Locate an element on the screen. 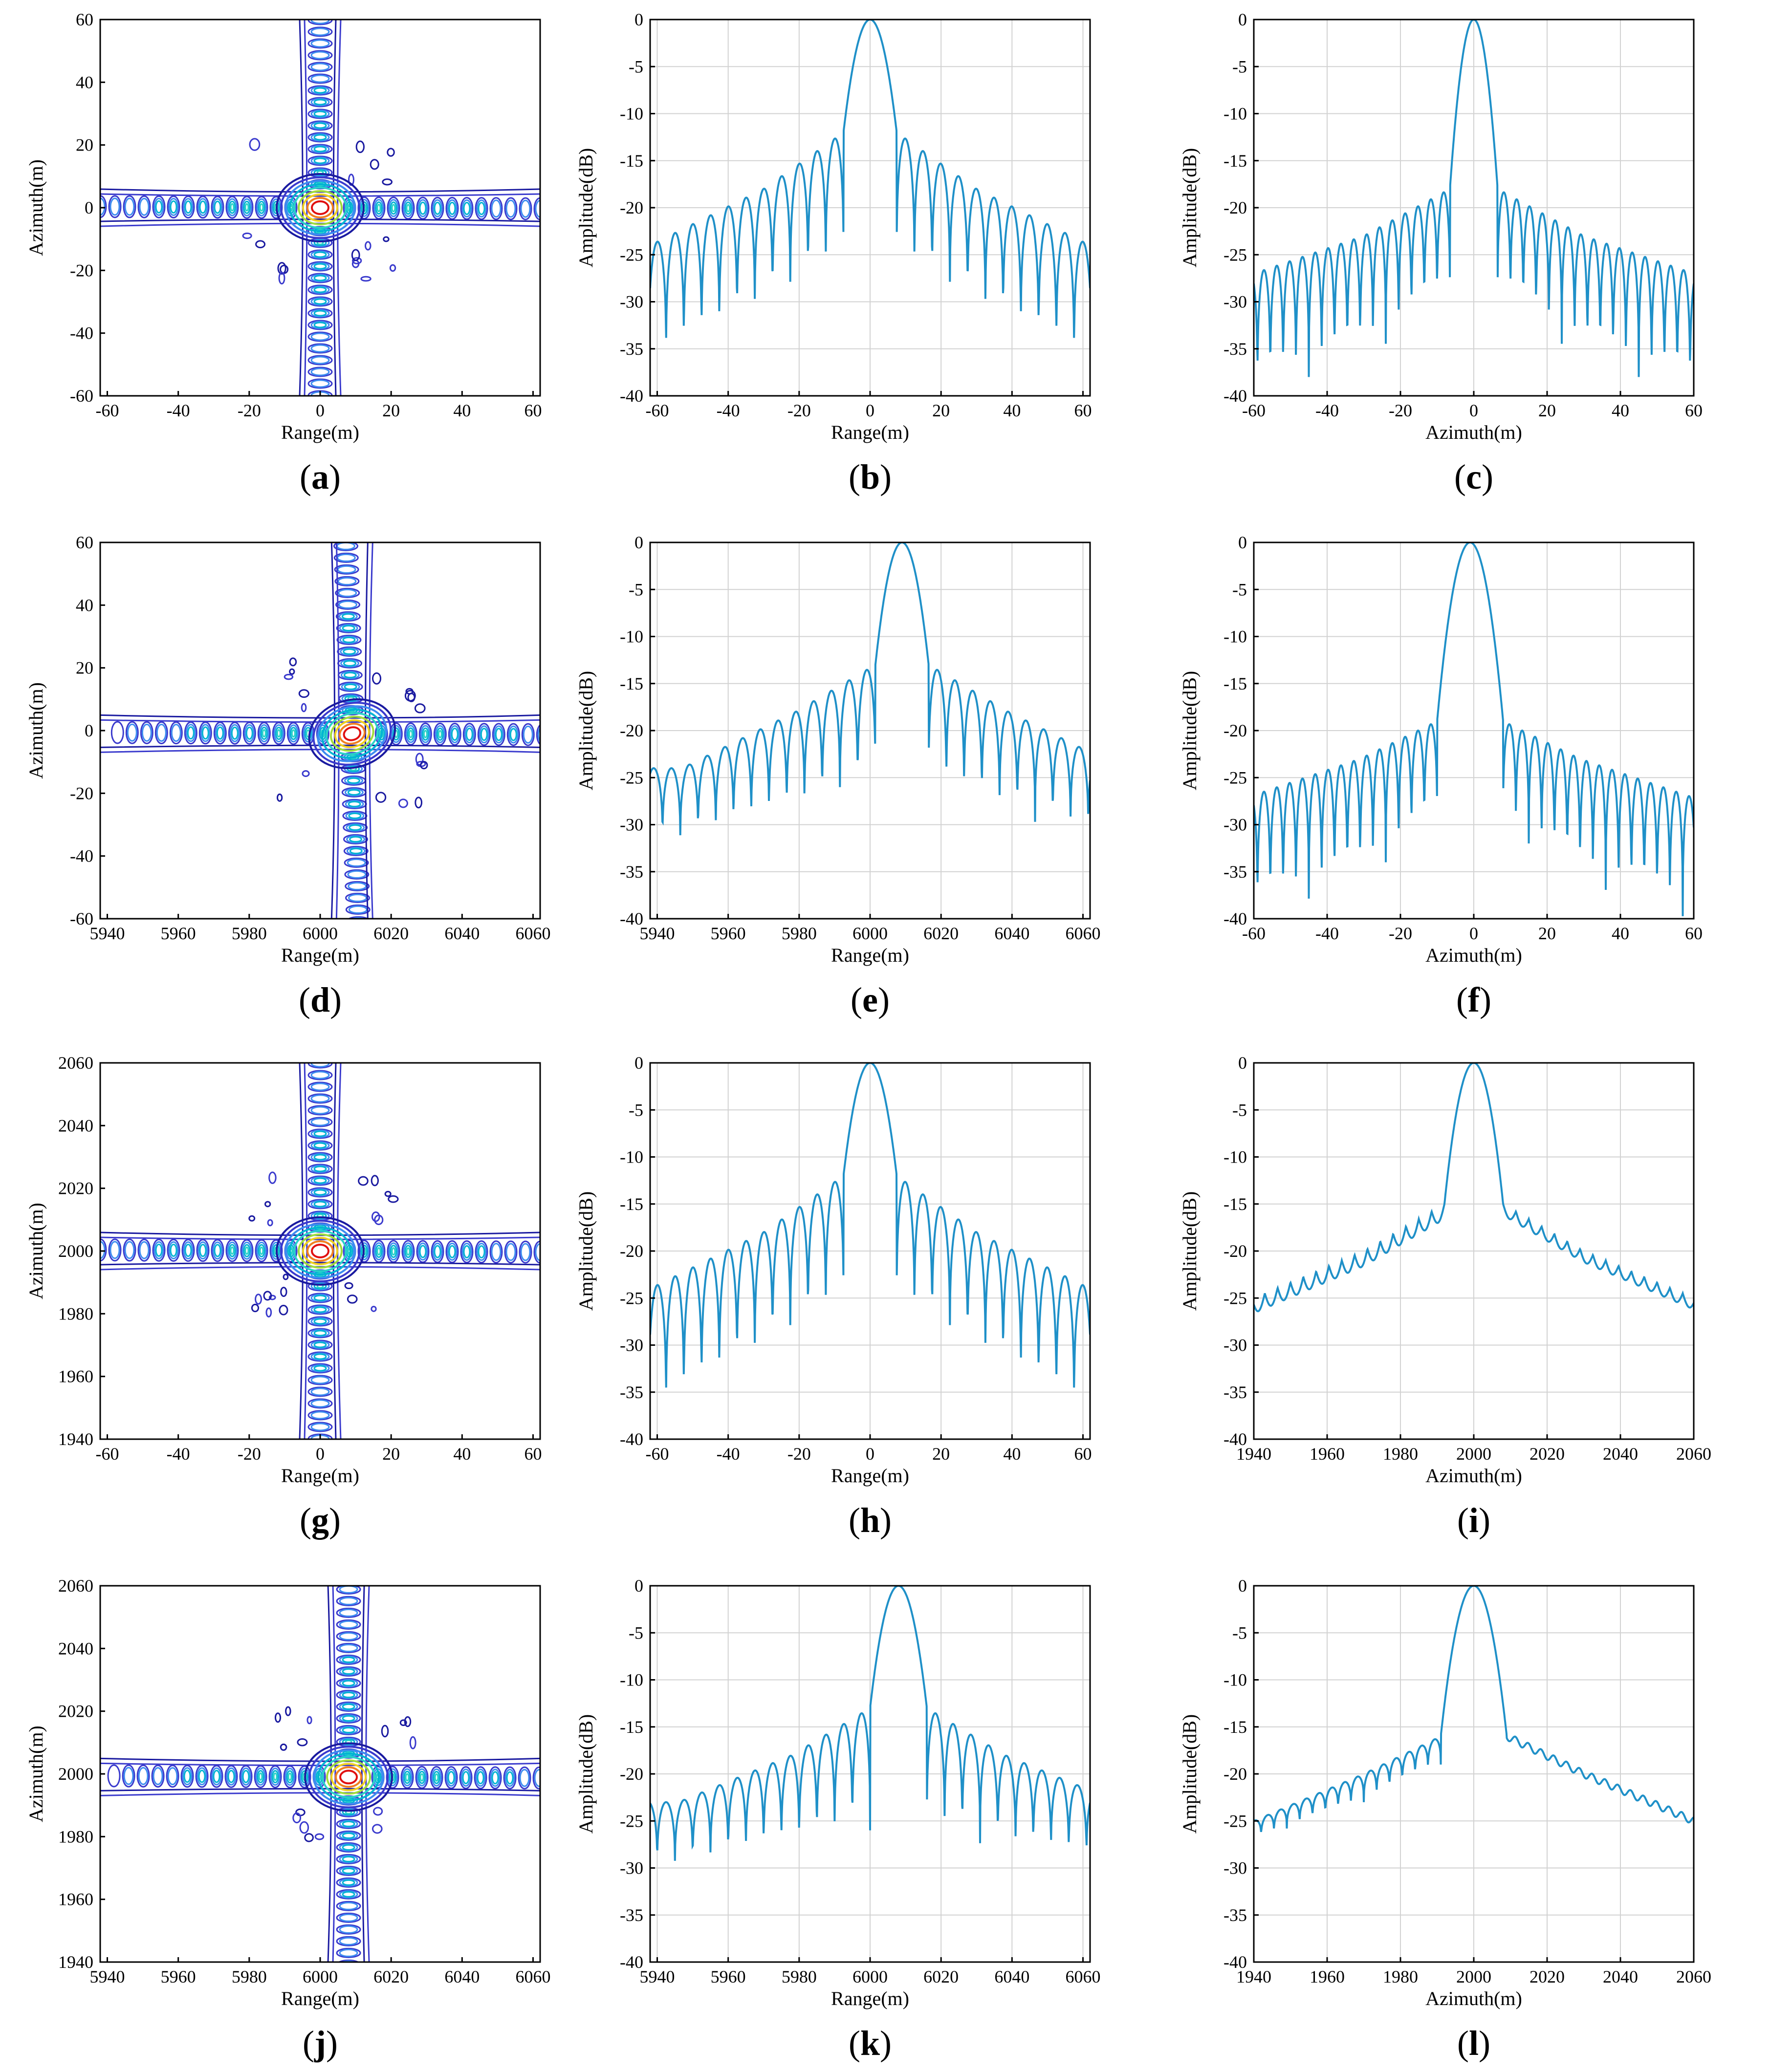 This screenshot has width=1770, height=2072. y-axis-label: Azimuth(m) is located at coordinates (36, 1774).